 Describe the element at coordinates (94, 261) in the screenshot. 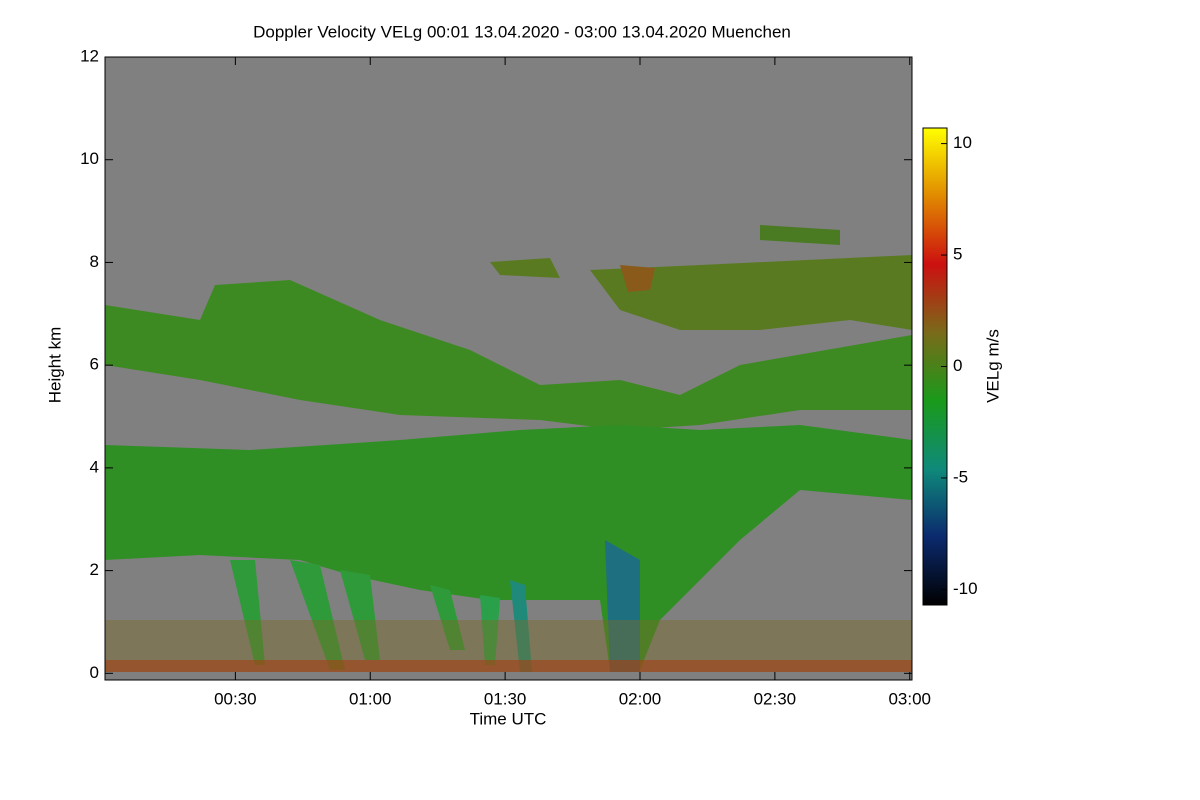

I see `y-tick-label: 8` at that location.